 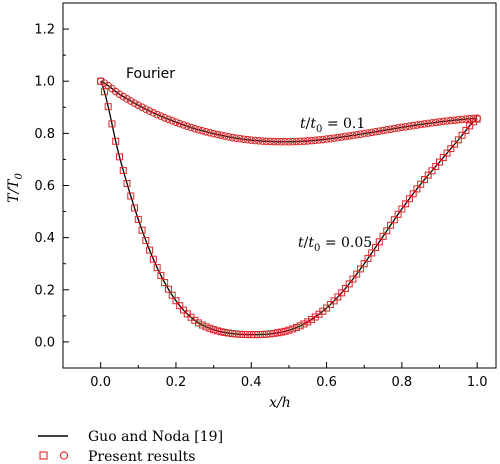 I want to click on annotation-curve-0-1-value: = 0.1, so click(x=343, y=124).